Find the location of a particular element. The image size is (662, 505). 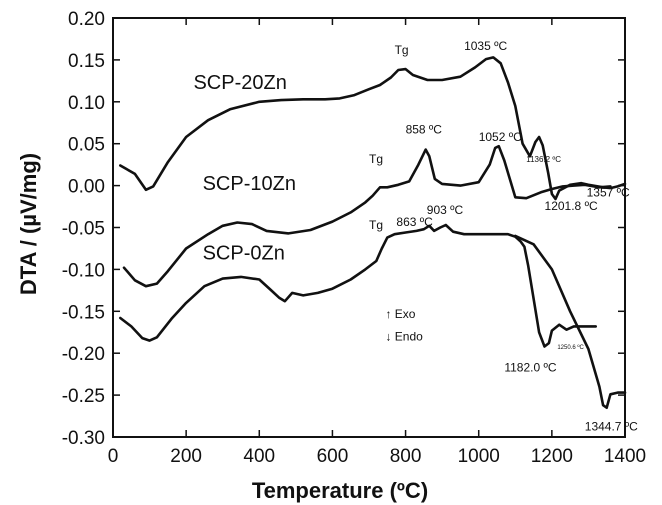

peak-annotation: 863 ºC is located at coordinates (414, 222).